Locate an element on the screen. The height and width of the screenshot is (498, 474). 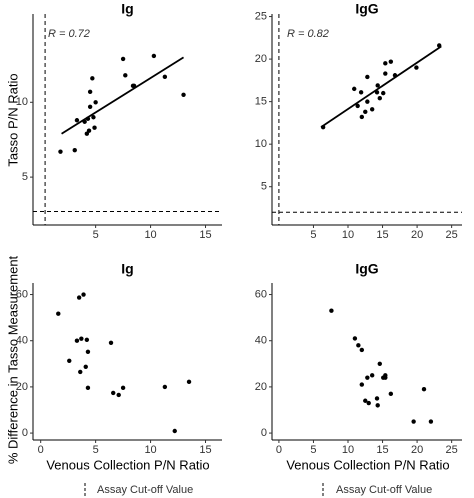
annotation: R = 0.72 is located at coordinates (69, 34).